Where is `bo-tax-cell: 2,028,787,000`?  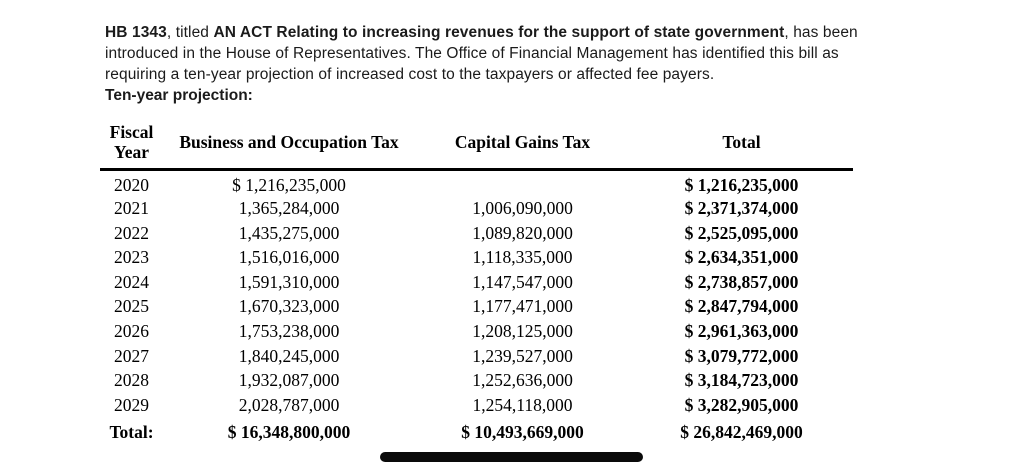
bo-tax-cell: 2,028,787,000 is located at coordinates (289, 404).